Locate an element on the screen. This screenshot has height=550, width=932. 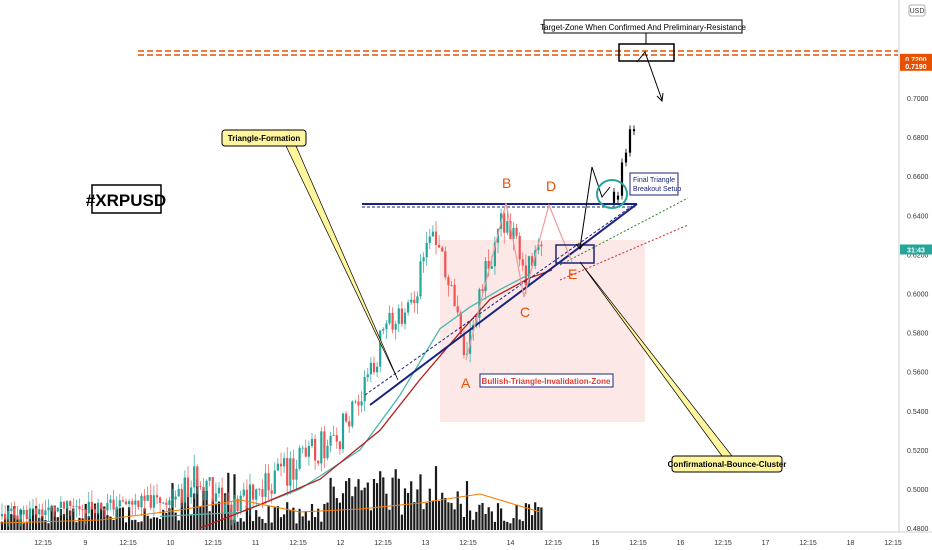
wave-label-e: E is located at coordinates (572, 274).